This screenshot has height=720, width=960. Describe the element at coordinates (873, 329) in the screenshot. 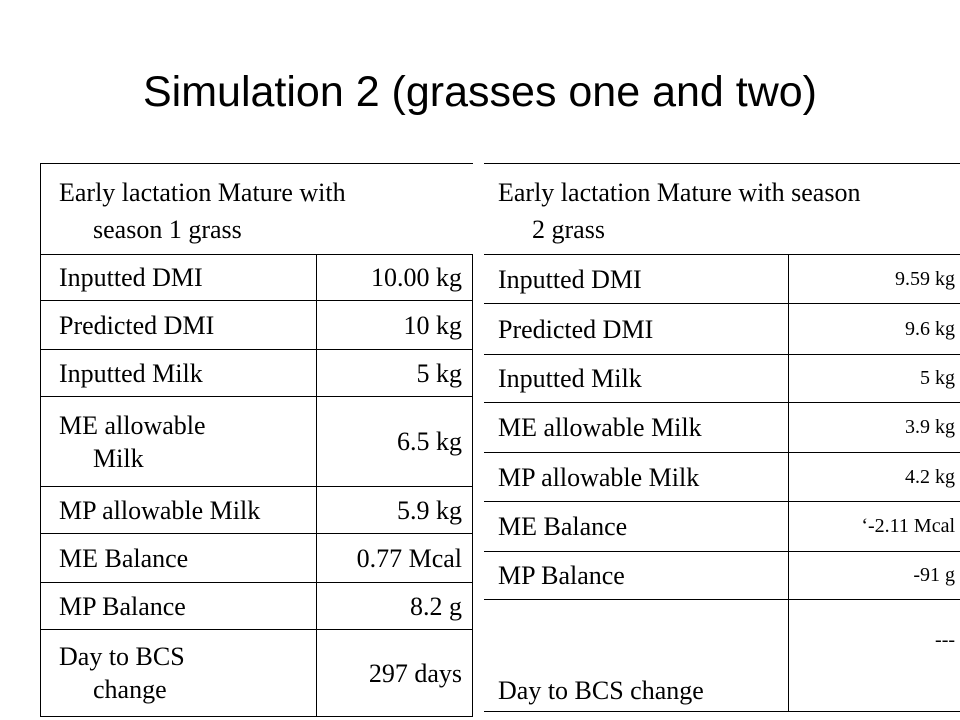

I see `row-value: 9.6 kg` at that location.